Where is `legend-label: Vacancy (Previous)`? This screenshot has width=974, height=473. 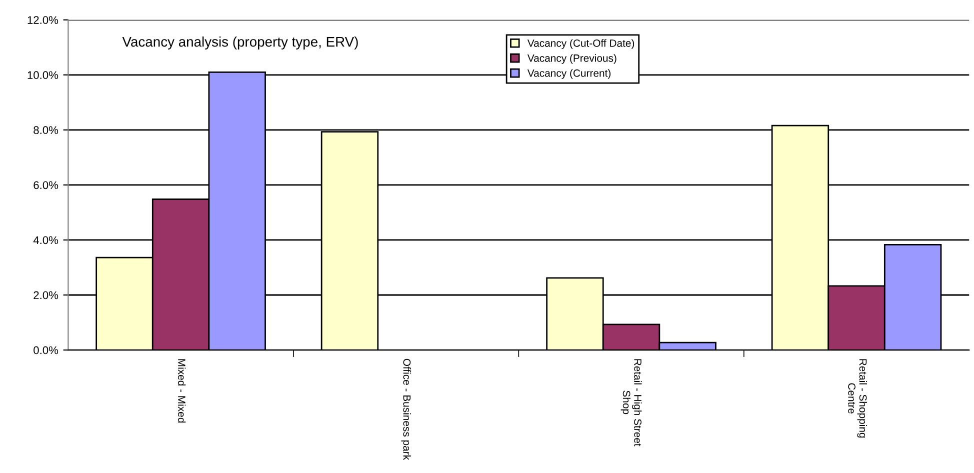 legend-label: Vacancy (Previous) is located at coordinates (571, 59).